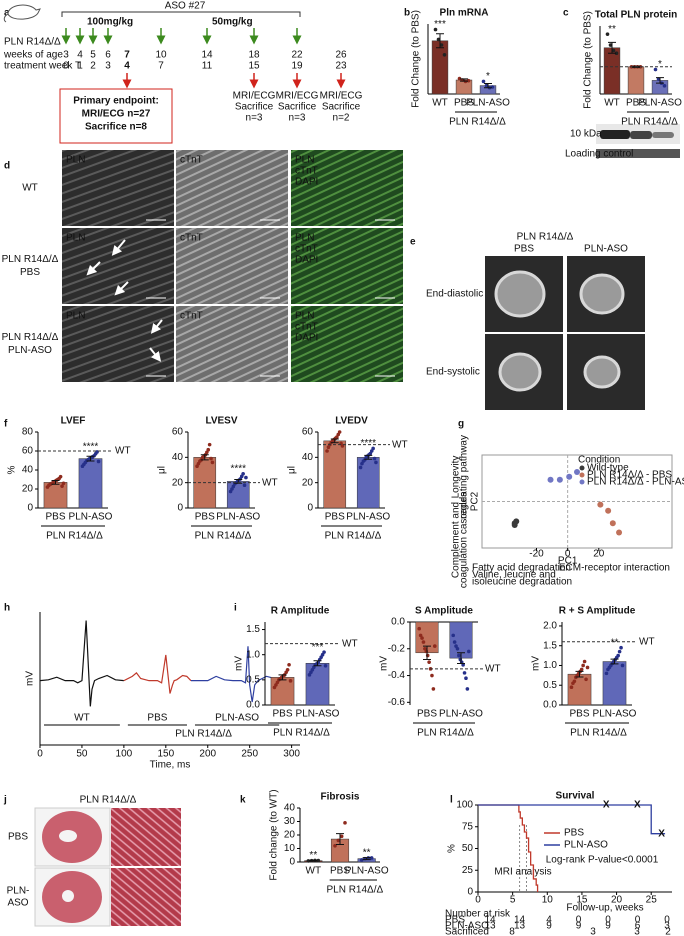  I want to click on x-tick-label: 10, so click(548, 900).